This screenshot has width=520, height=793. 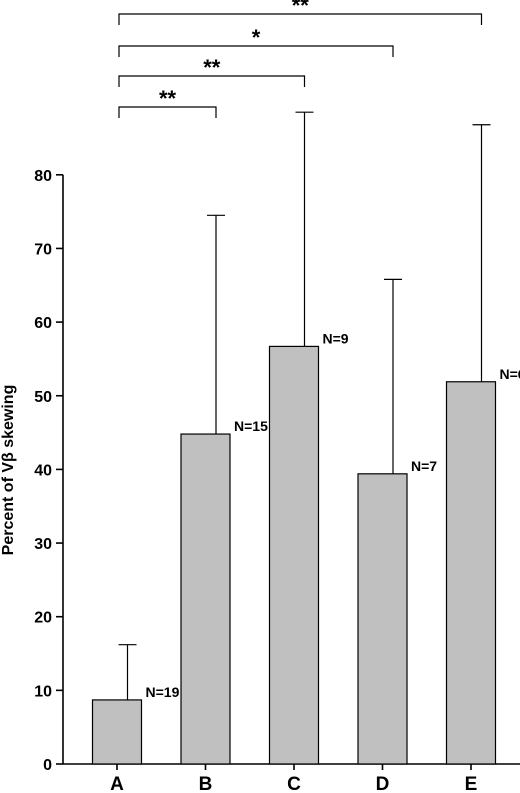 I want to click on y-tick-label: 50, so click(x=43, y=397).